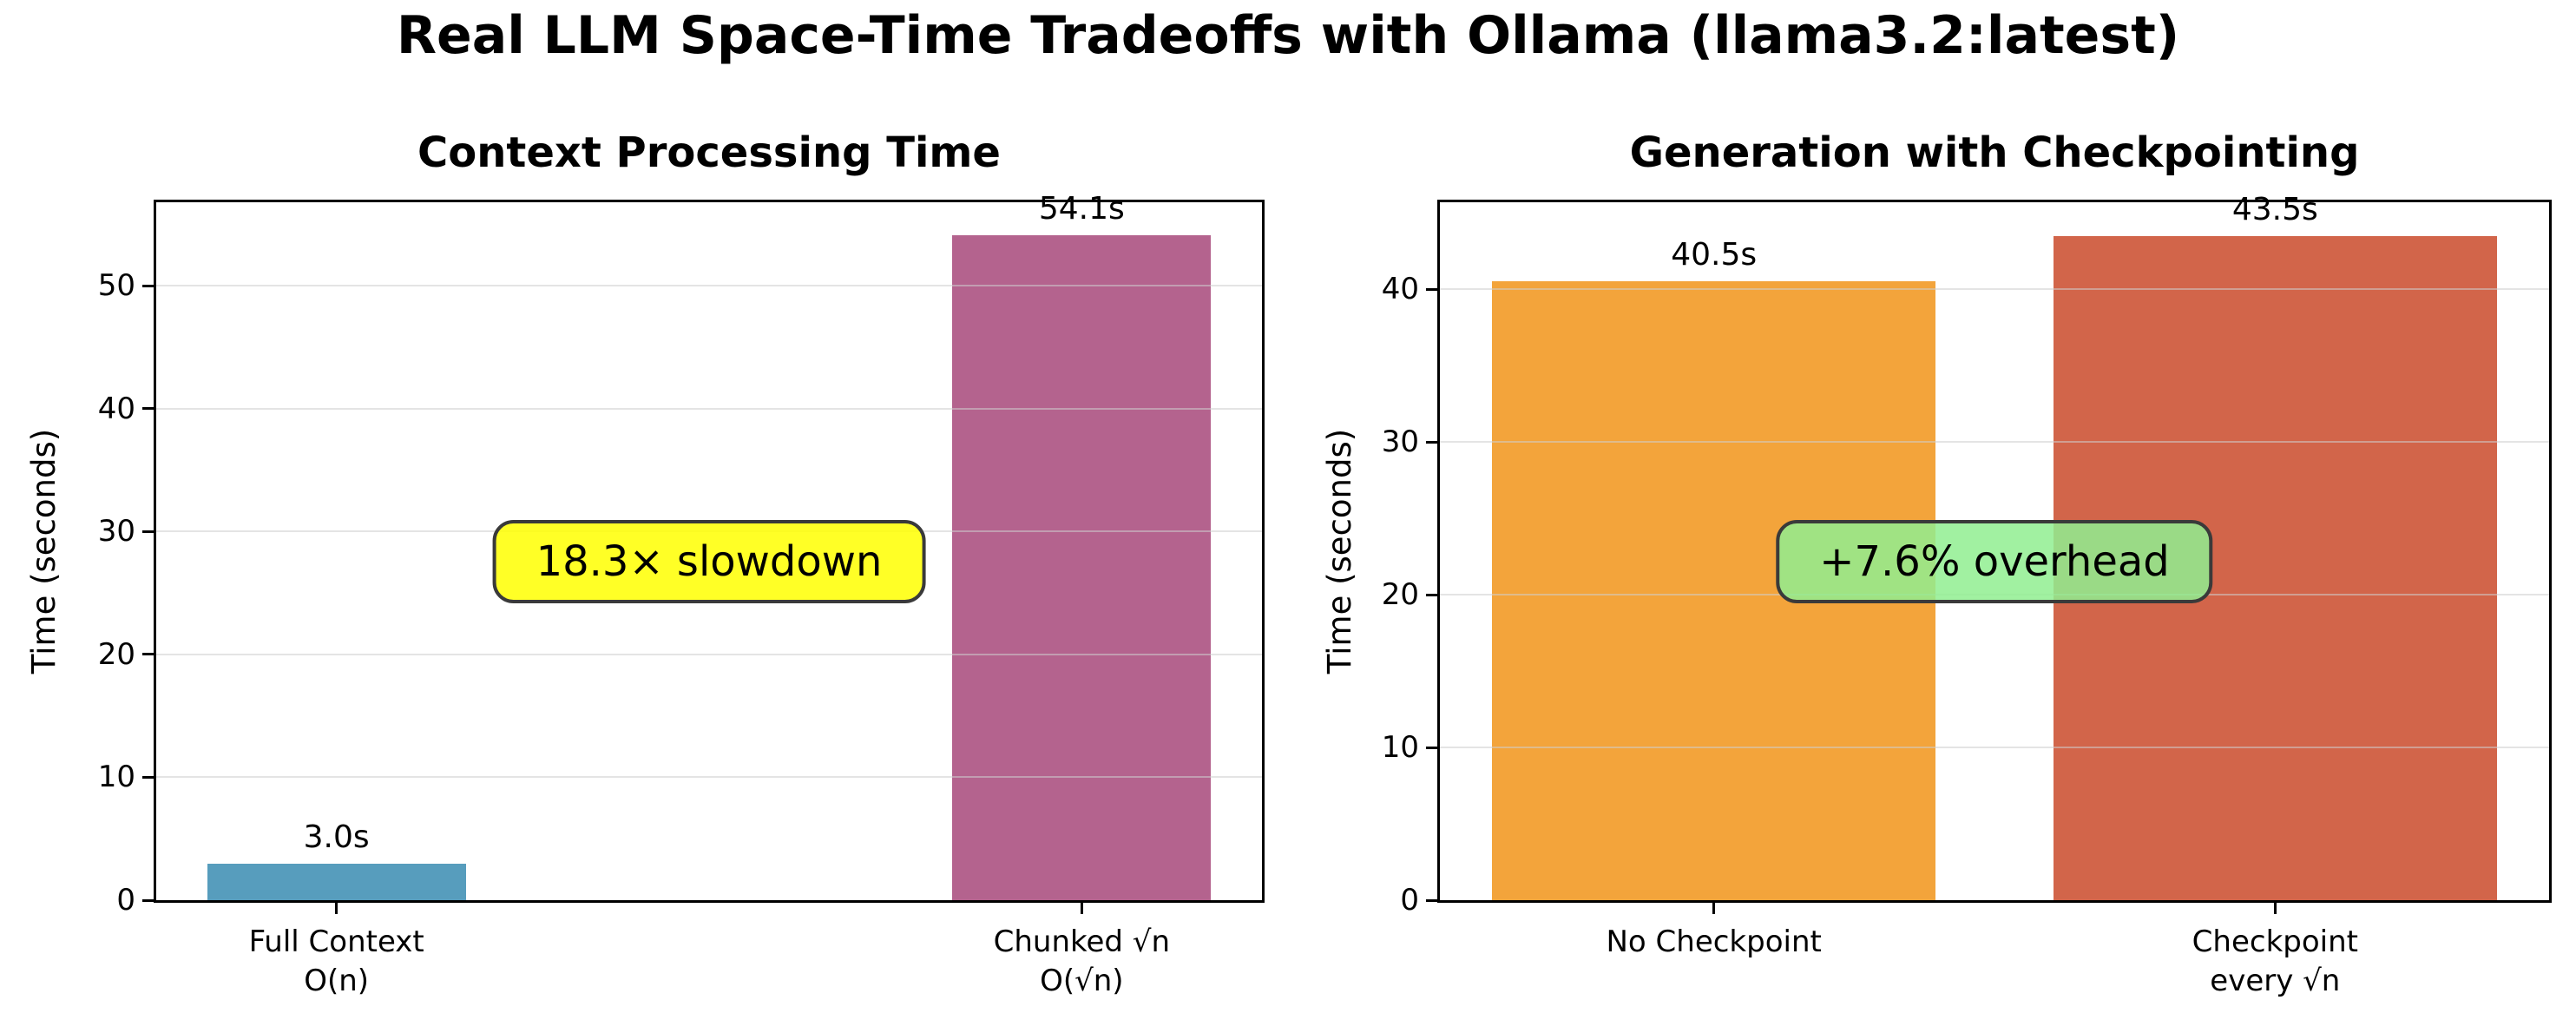 The height and width of the screenshot is (1033, 2576). I want to click on y-axis-label-right: Time (seconds), so click(1340, 551).